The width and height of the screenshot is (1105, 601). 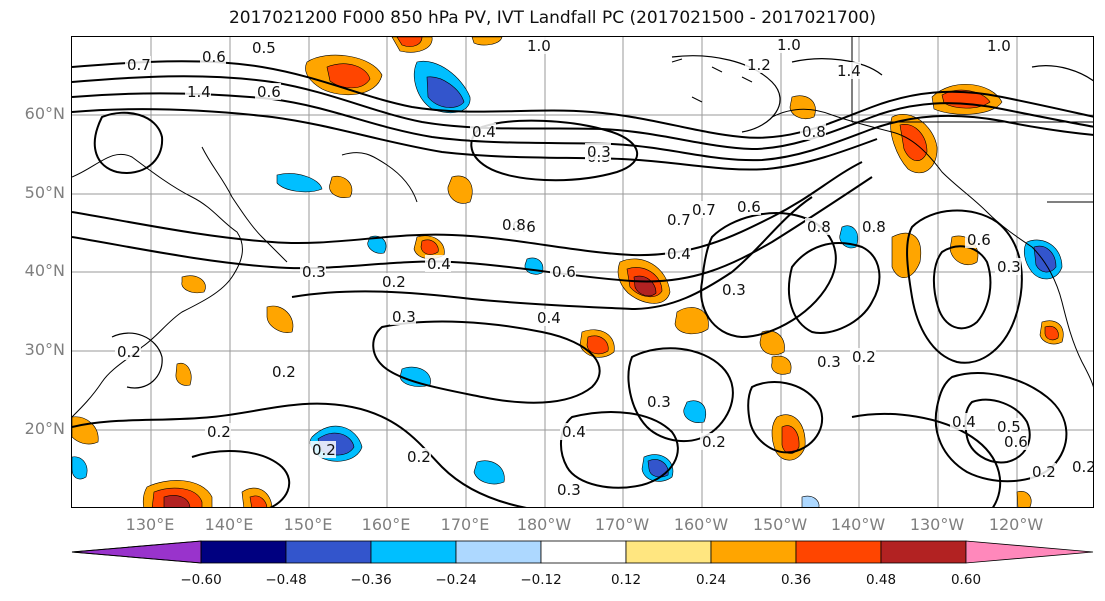 I want to click on lon-label-130w: 130°W, so click(x=937, y=524).